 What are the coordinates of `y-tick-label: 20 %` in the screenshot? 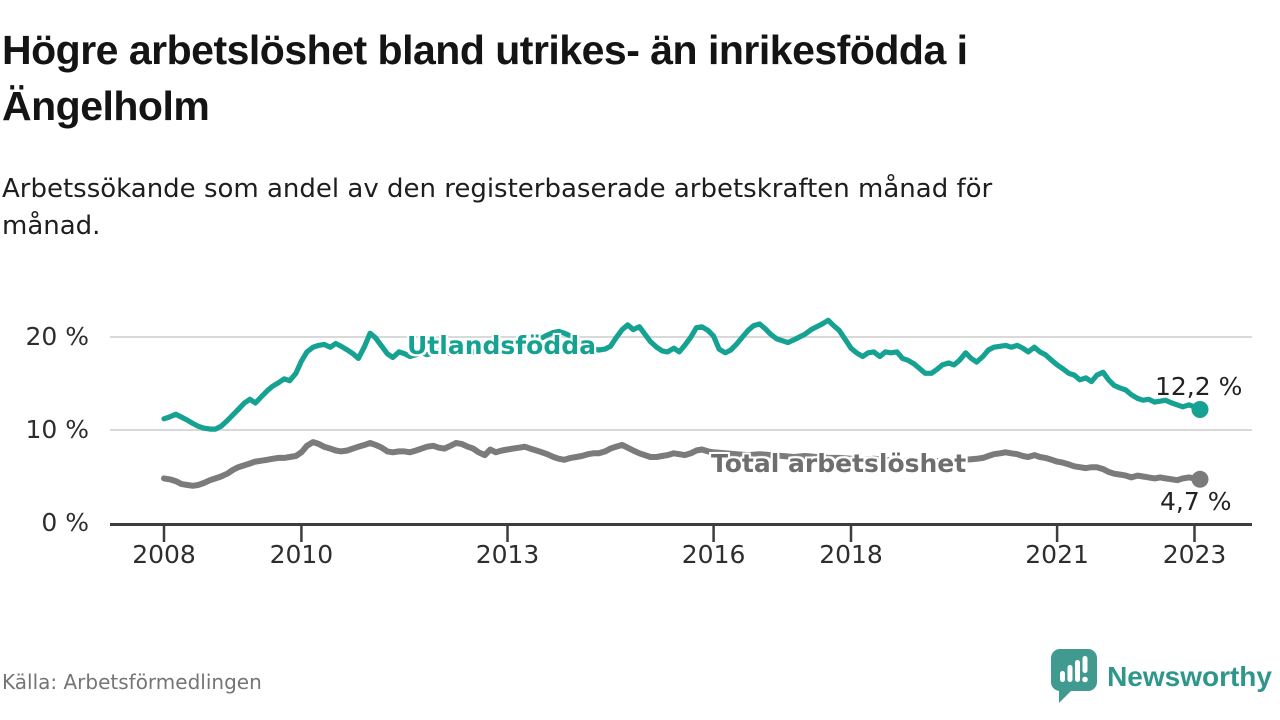 It's located at (57, 336).